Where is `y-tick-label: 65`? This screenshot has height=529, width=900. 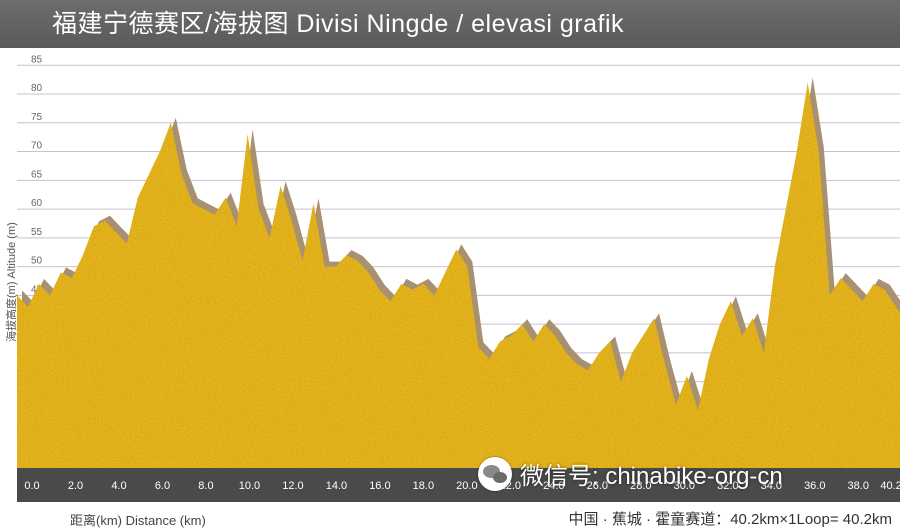 y-tick-label: 65 is located at coordinates (37, 174).